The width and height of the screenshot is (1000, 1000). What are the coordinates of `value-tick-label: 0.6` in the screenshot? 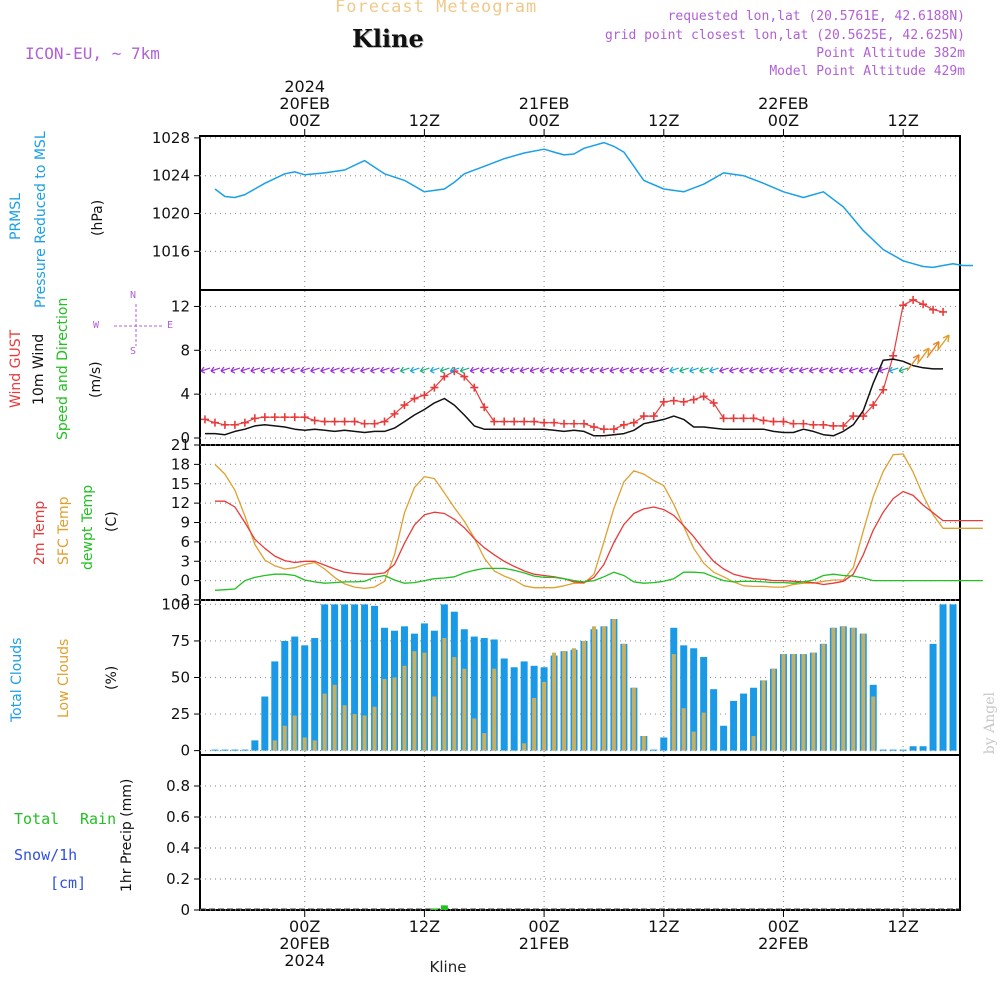 It's located at (178, 817).